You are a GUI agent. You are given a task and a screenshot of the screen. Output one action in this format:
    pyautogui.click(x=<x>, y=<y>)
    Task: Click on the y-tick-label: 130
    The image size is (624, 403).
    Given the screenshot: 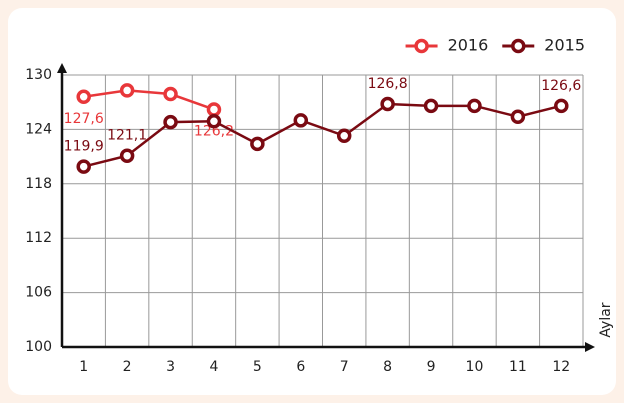 What is the action you would take?
    pyautogui.click(x=38, y=75)
    